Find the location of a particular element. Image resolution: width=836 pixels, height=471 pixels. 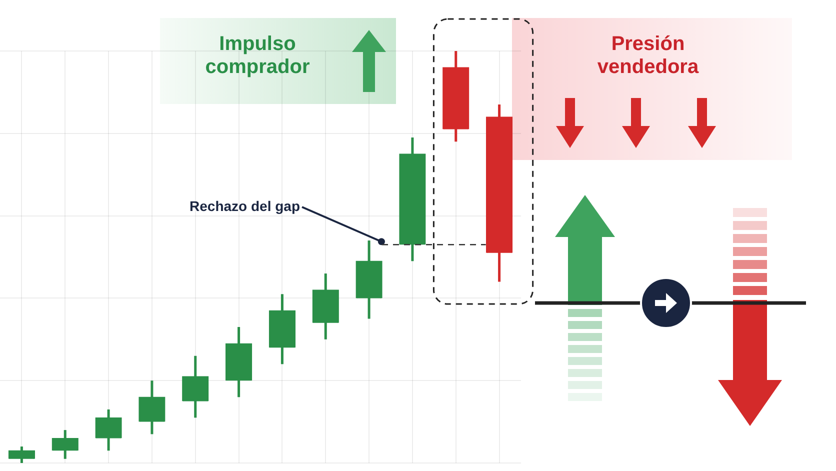

annotation: Impulso comprador is located at coordinates (257, 56).